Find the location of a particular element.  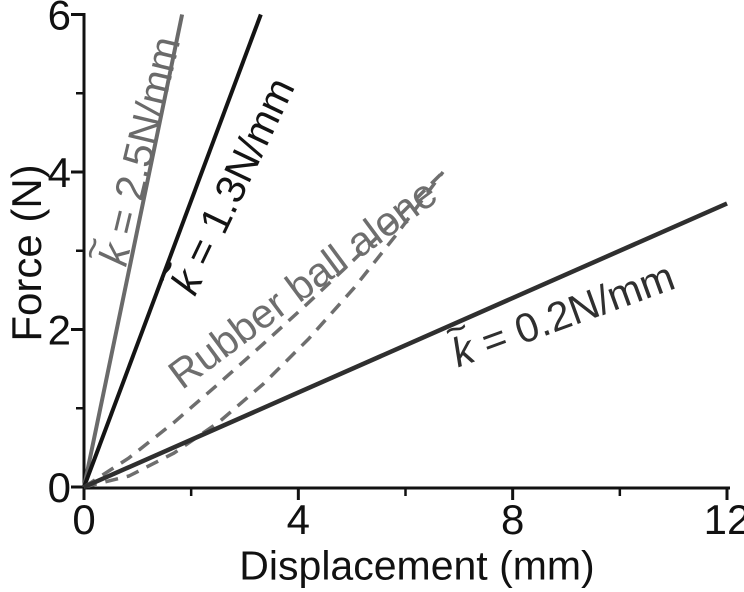

x-tick-label-8: 8 is located at coordinates (512, 519).